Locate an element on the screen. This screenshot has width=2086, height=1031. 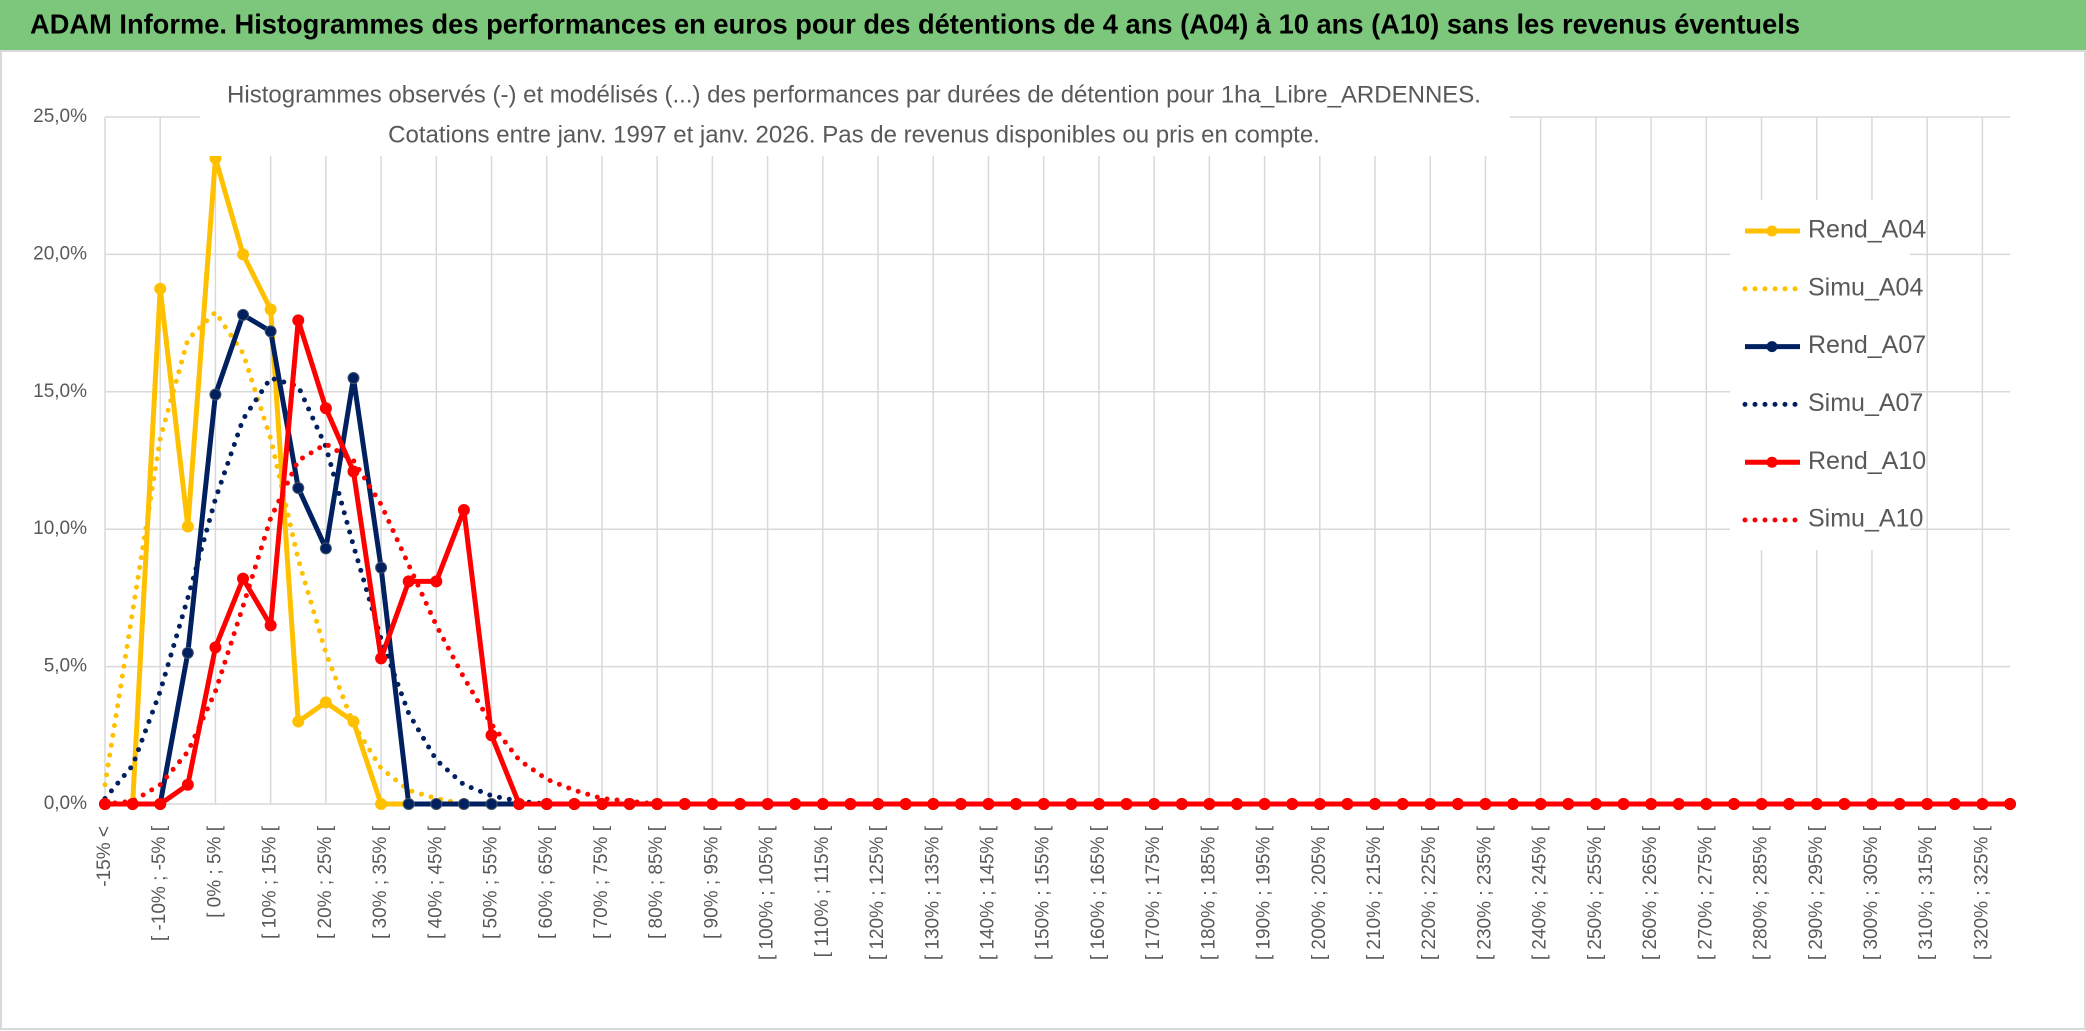
x-tick-label: [ 260% ; 265% [ is located at coordinates (1650, 892).